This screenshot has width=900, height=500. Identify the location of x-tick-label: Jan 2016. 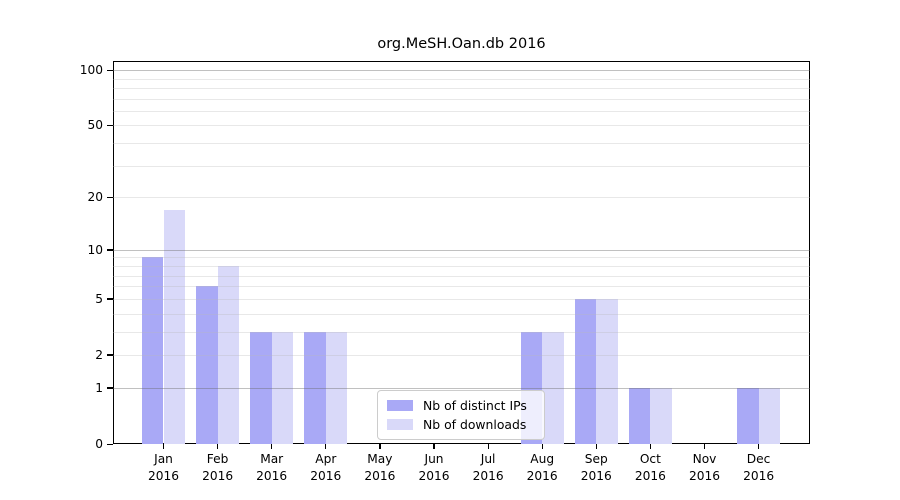
(164, 467).